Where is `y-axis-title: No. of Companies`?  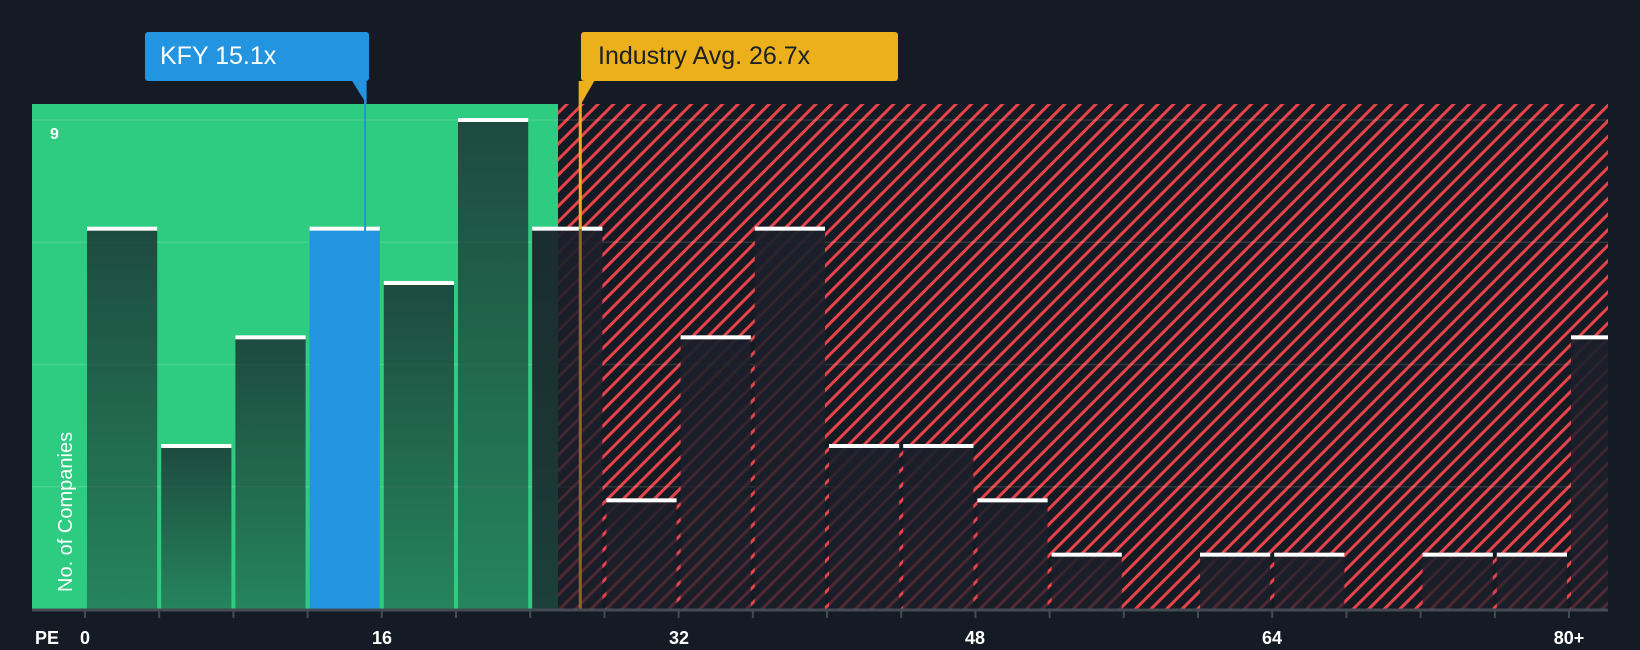 y-axis-title: No. of Companies is located at coordinates (66, 511).